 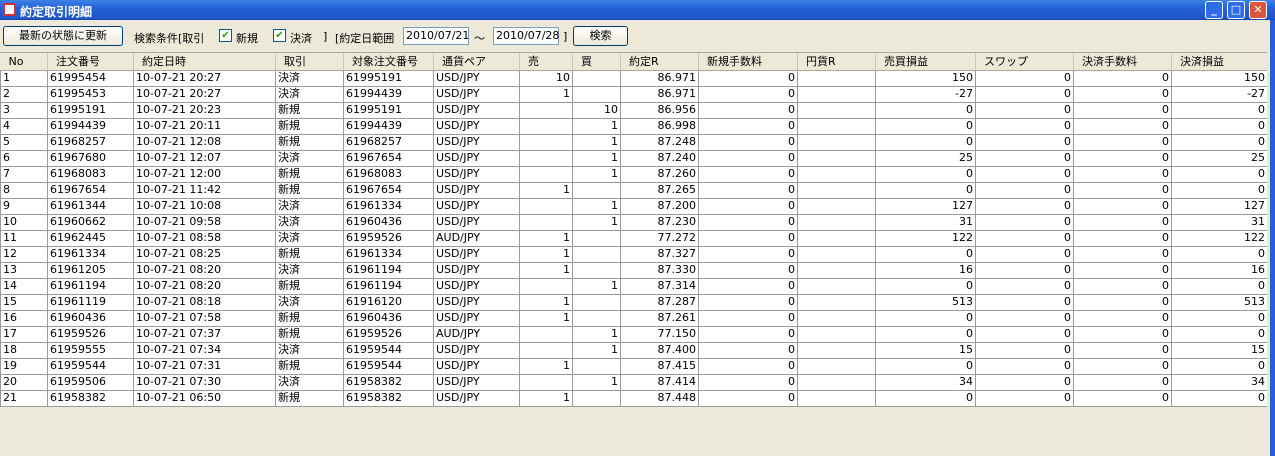 I want to click on table-cell: 10-07-21 07:58, so click(x=204, y=318).